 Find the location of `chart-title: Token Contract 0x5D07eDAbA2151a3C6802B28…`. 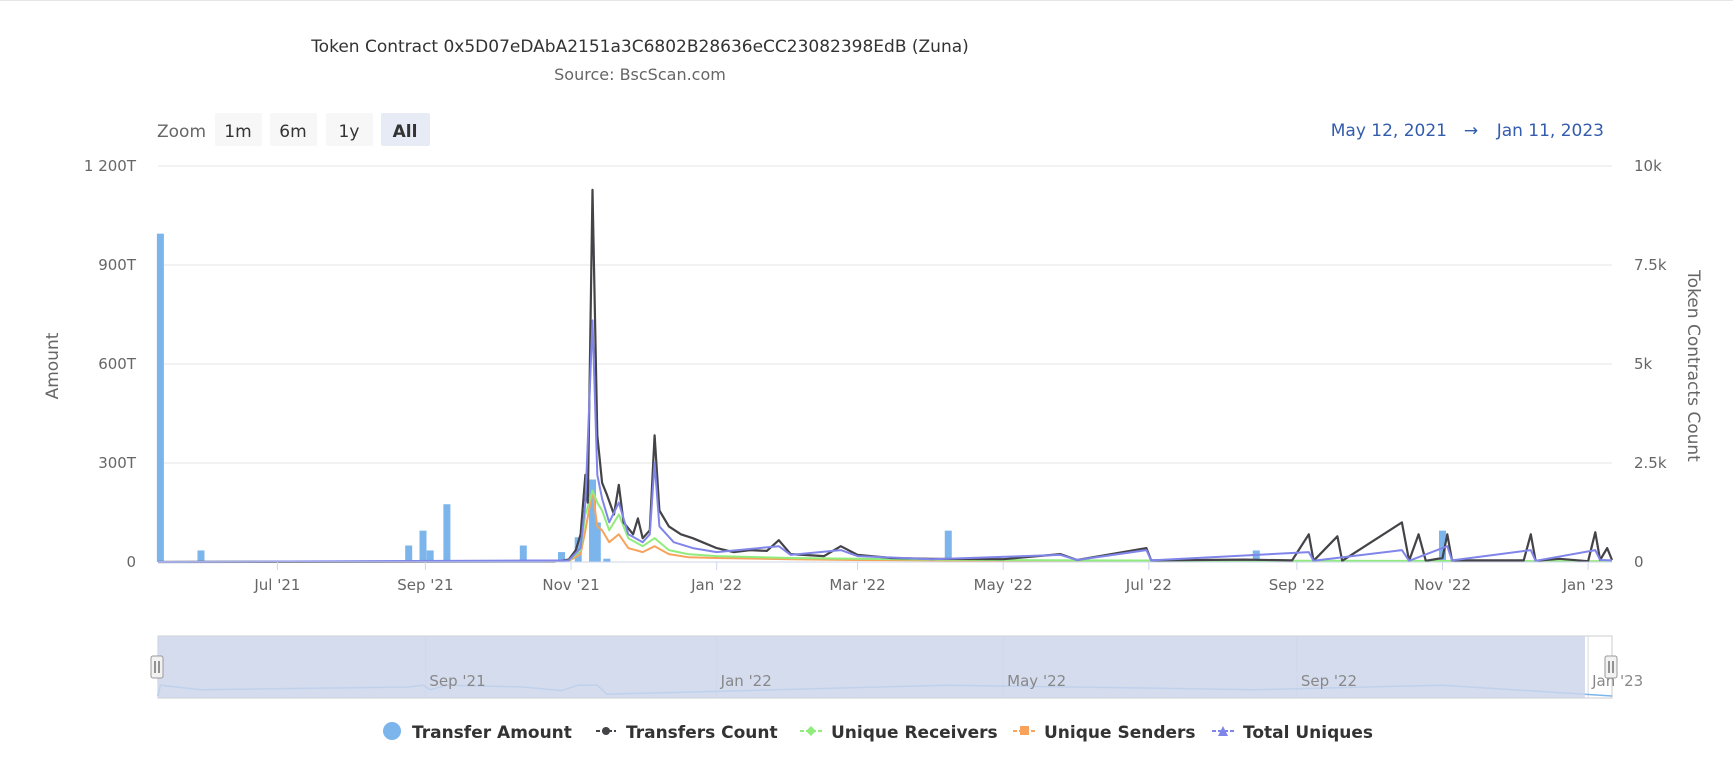

chart-title: Token Contract 0x5D07eDAbA2151a3C6802B28… is located at coordinates (639, 47).